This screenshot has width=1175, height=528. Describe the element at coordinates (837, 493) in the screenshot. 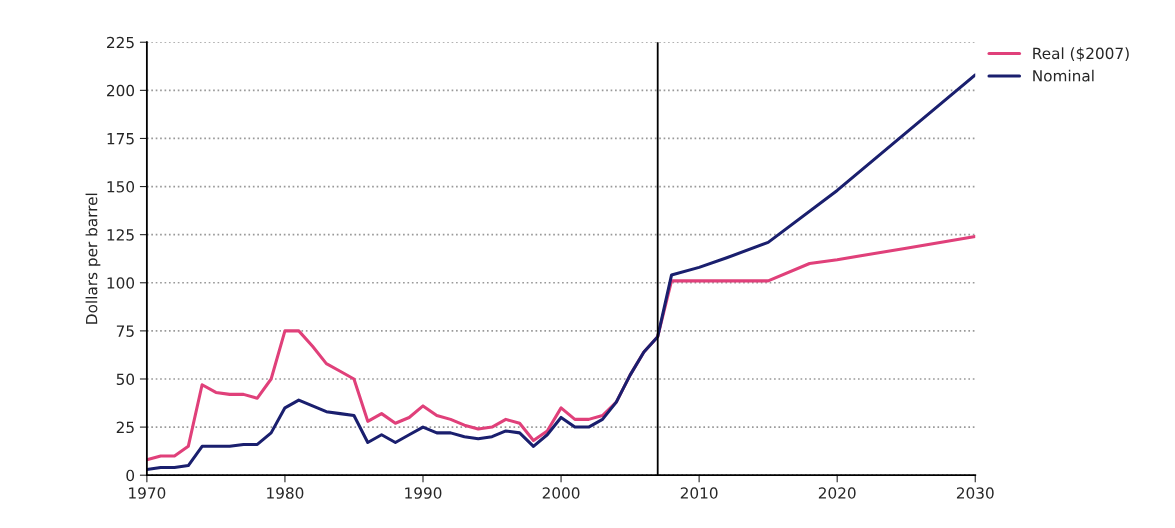

I see `x-tick-label: 2020` at that location.